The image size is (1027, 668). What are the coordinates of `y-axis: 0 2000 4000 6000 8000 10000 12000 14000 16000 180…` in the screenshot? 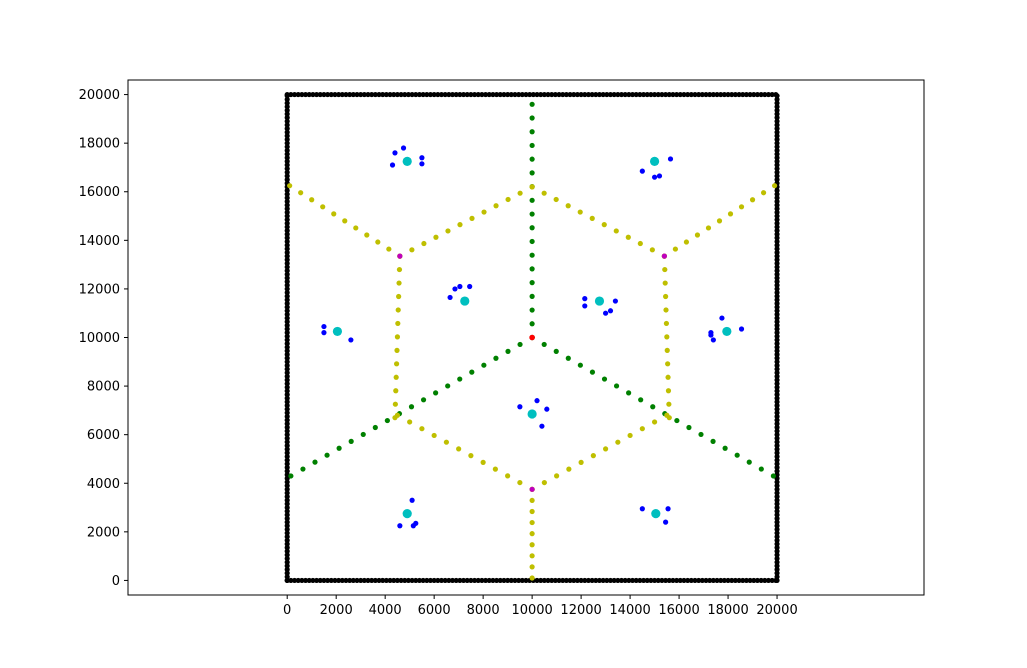 It's located at (103, 338).